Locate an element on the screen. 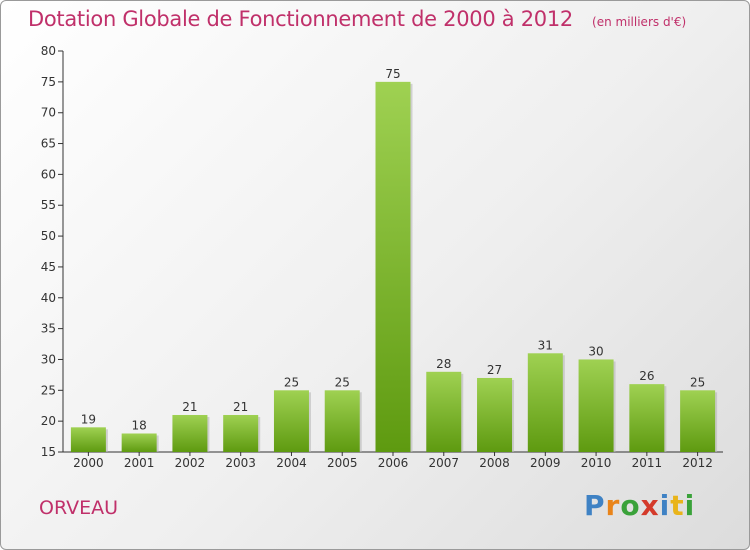  x-tick-label: 2007 is located at coordinates (443, 463).